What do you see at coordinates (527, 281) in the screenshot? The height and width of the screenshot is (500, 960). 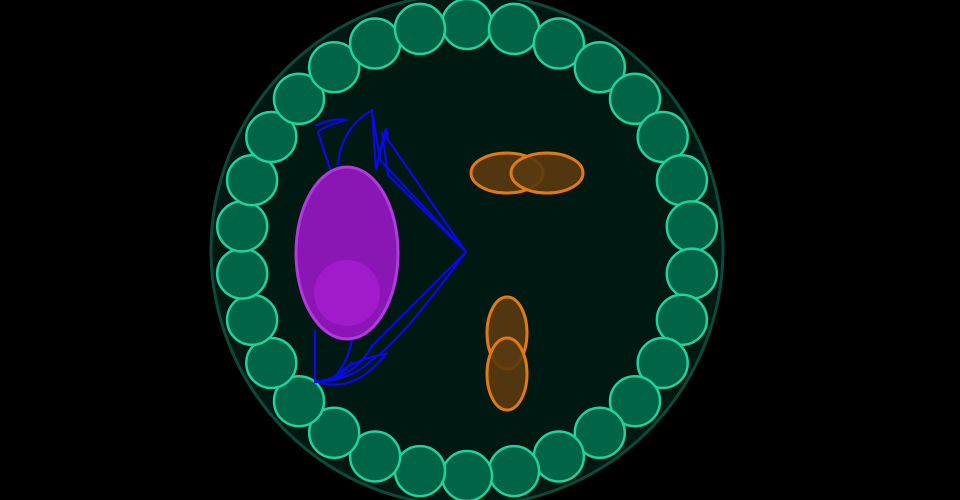 I see `organelles` at bounding box center [527, 281].